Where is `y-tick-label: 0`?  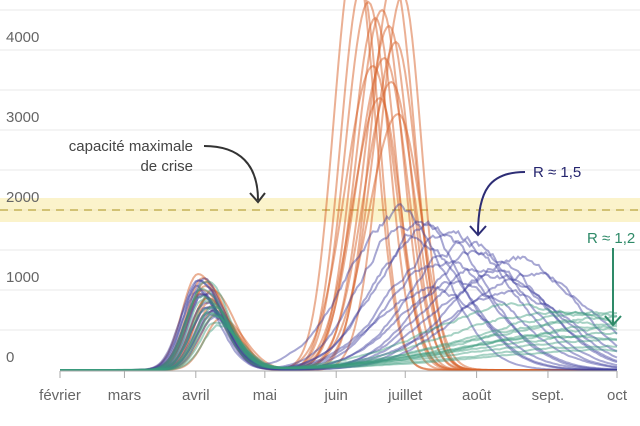
y-tick-label: 0 is located at coordinates (10, 357).